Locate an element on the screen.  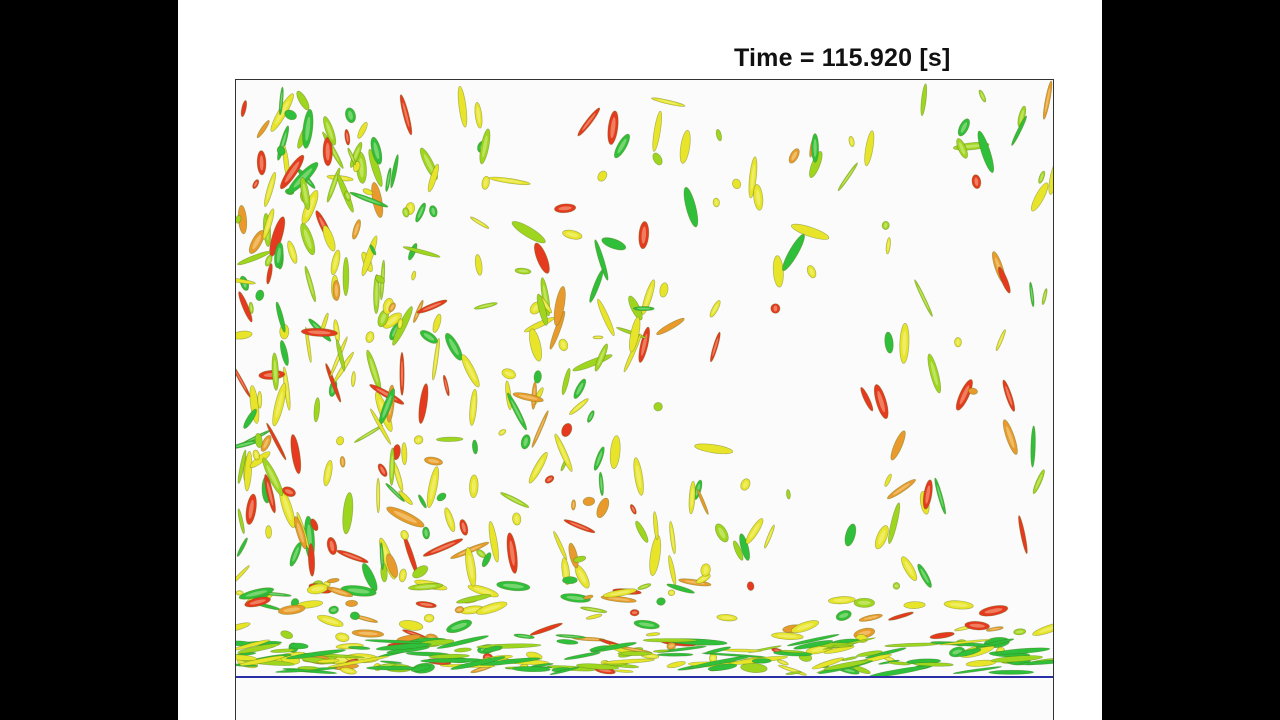
time-label: Time = 115.920 [s] is located at coordinates (842, 58).